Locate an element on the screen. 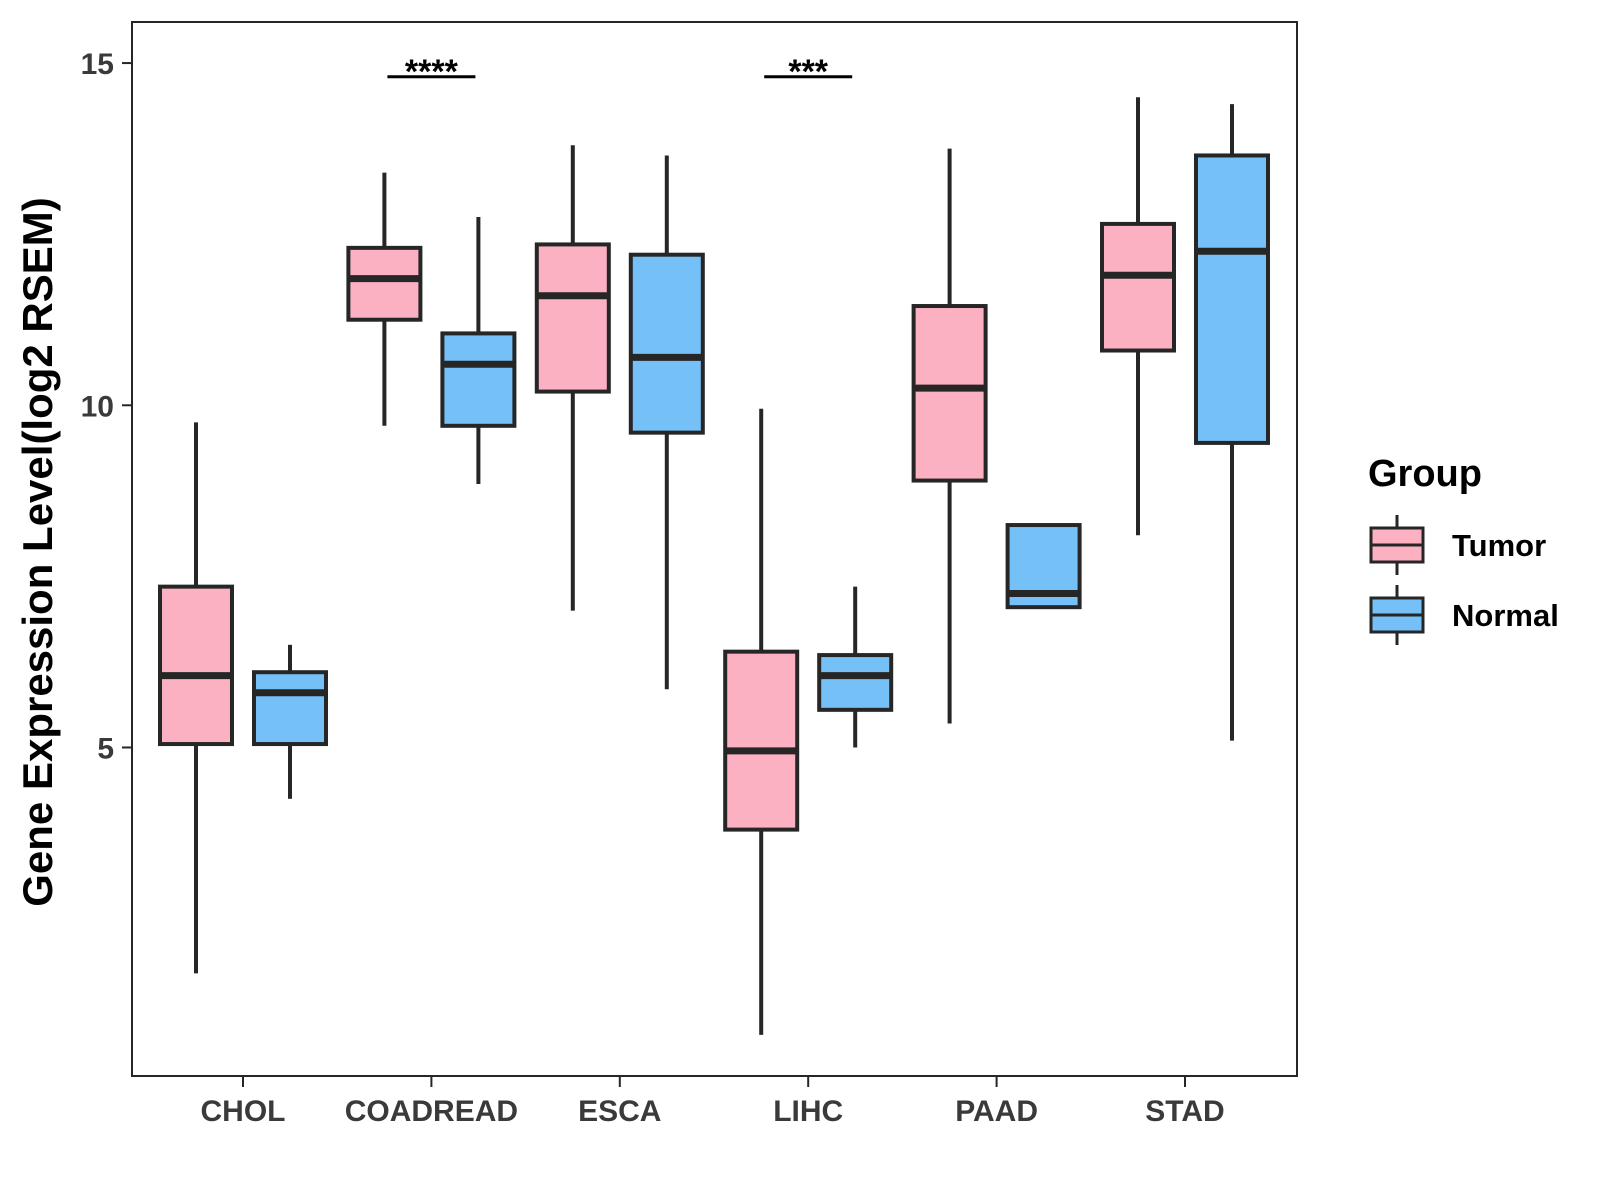 The height and width of the screenshot is (1200, 1600). significance-annotation: *** is located at coordinates (808, 72).